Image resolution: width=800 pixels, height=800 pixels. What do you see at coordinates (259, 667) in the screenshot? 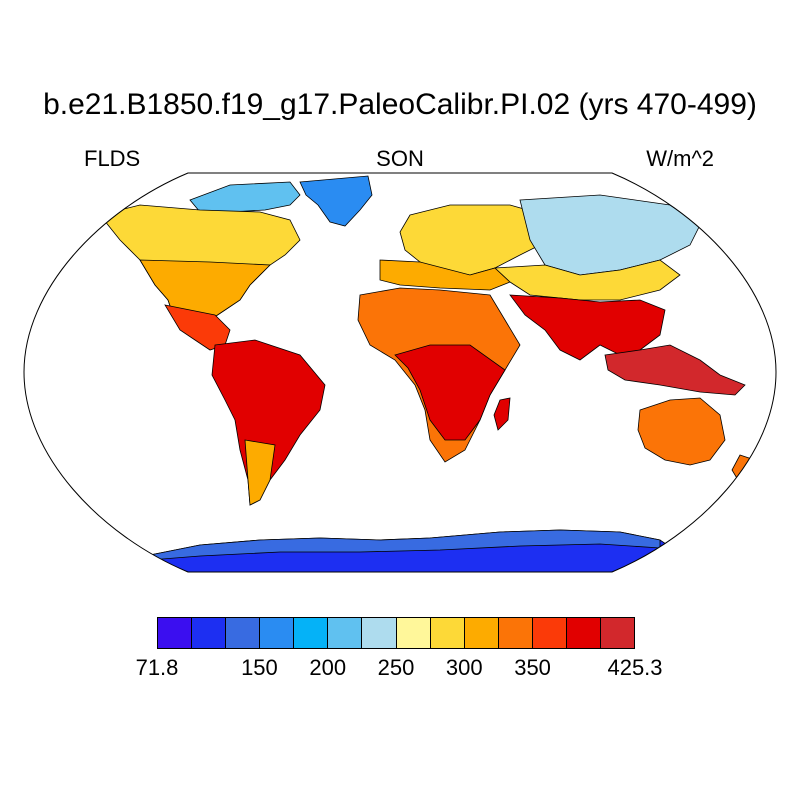
I see `colorbar-tick-label: 150` at bounding box center [259, 667].